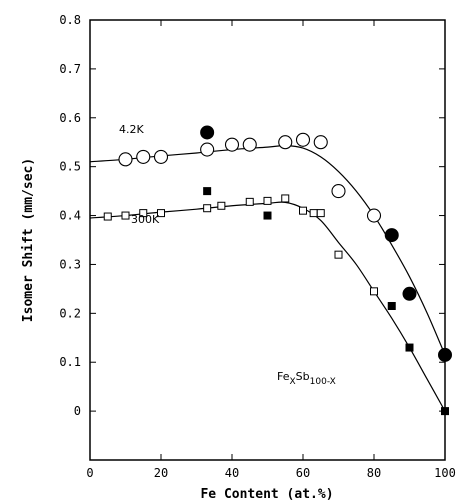 This screenshot has width=462, height=504. What do you see at coordinates (70, 167) in the screenshot?
I see `y-tick-label: 0.5` at bounding box center [70, 167].